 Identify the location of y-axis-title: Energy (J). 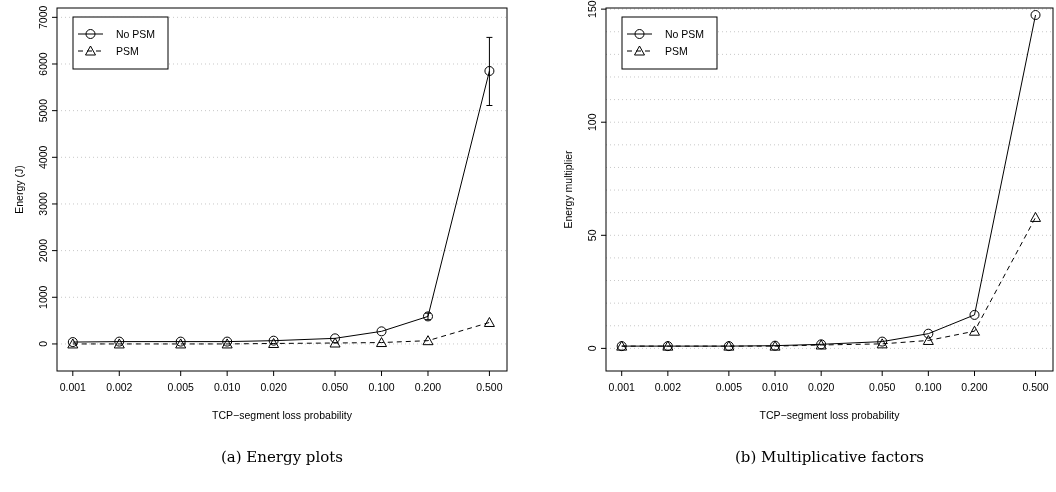
(19, 189).